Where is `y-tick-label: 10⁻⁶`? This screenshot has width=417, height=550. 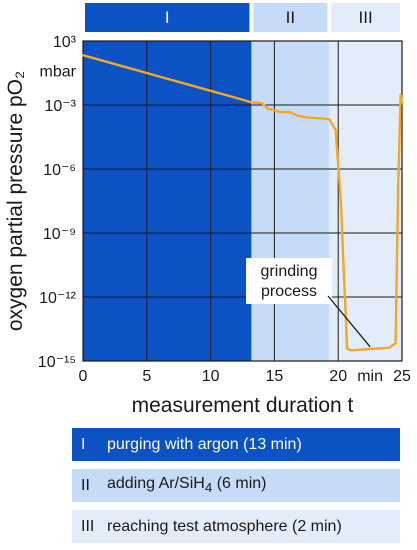 y-tick-label: 10⁻⁶ is located at coordinates (59, 170).